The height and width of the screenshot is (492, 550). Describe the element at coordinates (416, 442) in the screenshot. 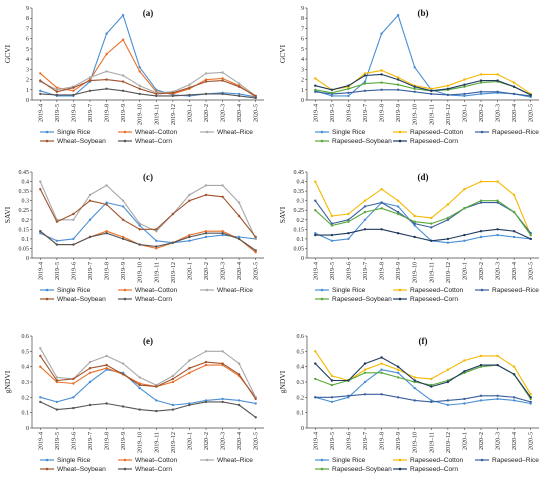

I see `x-tick-label: 2019–10` at that location.